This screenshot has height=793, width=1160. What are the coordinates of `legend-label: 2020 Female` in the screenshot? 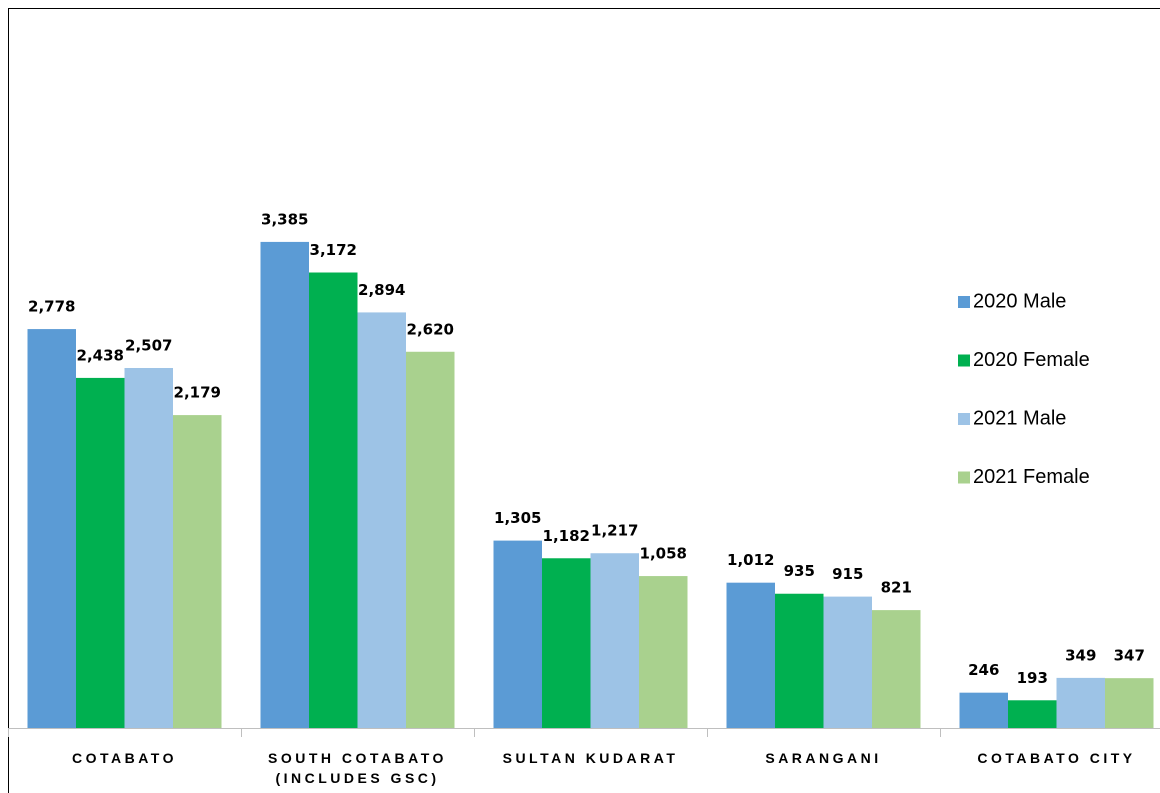 It's located at (1031, 360).